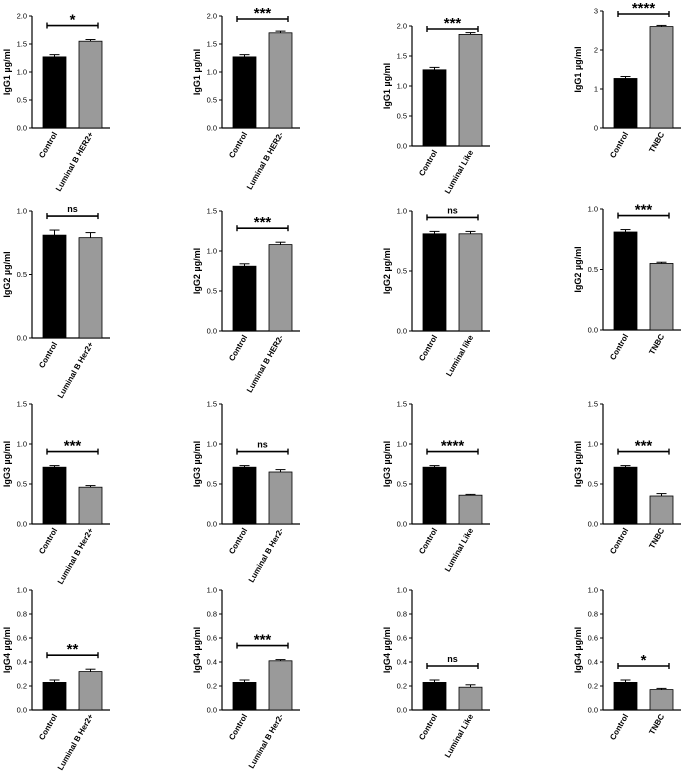 The height and width of the screenshot is (777, 685). What do you see at coordinates (7, 72) in the screenshot?
I see `y-axis-label: IgG1 µg/ml` at bounding box center [7, 72].